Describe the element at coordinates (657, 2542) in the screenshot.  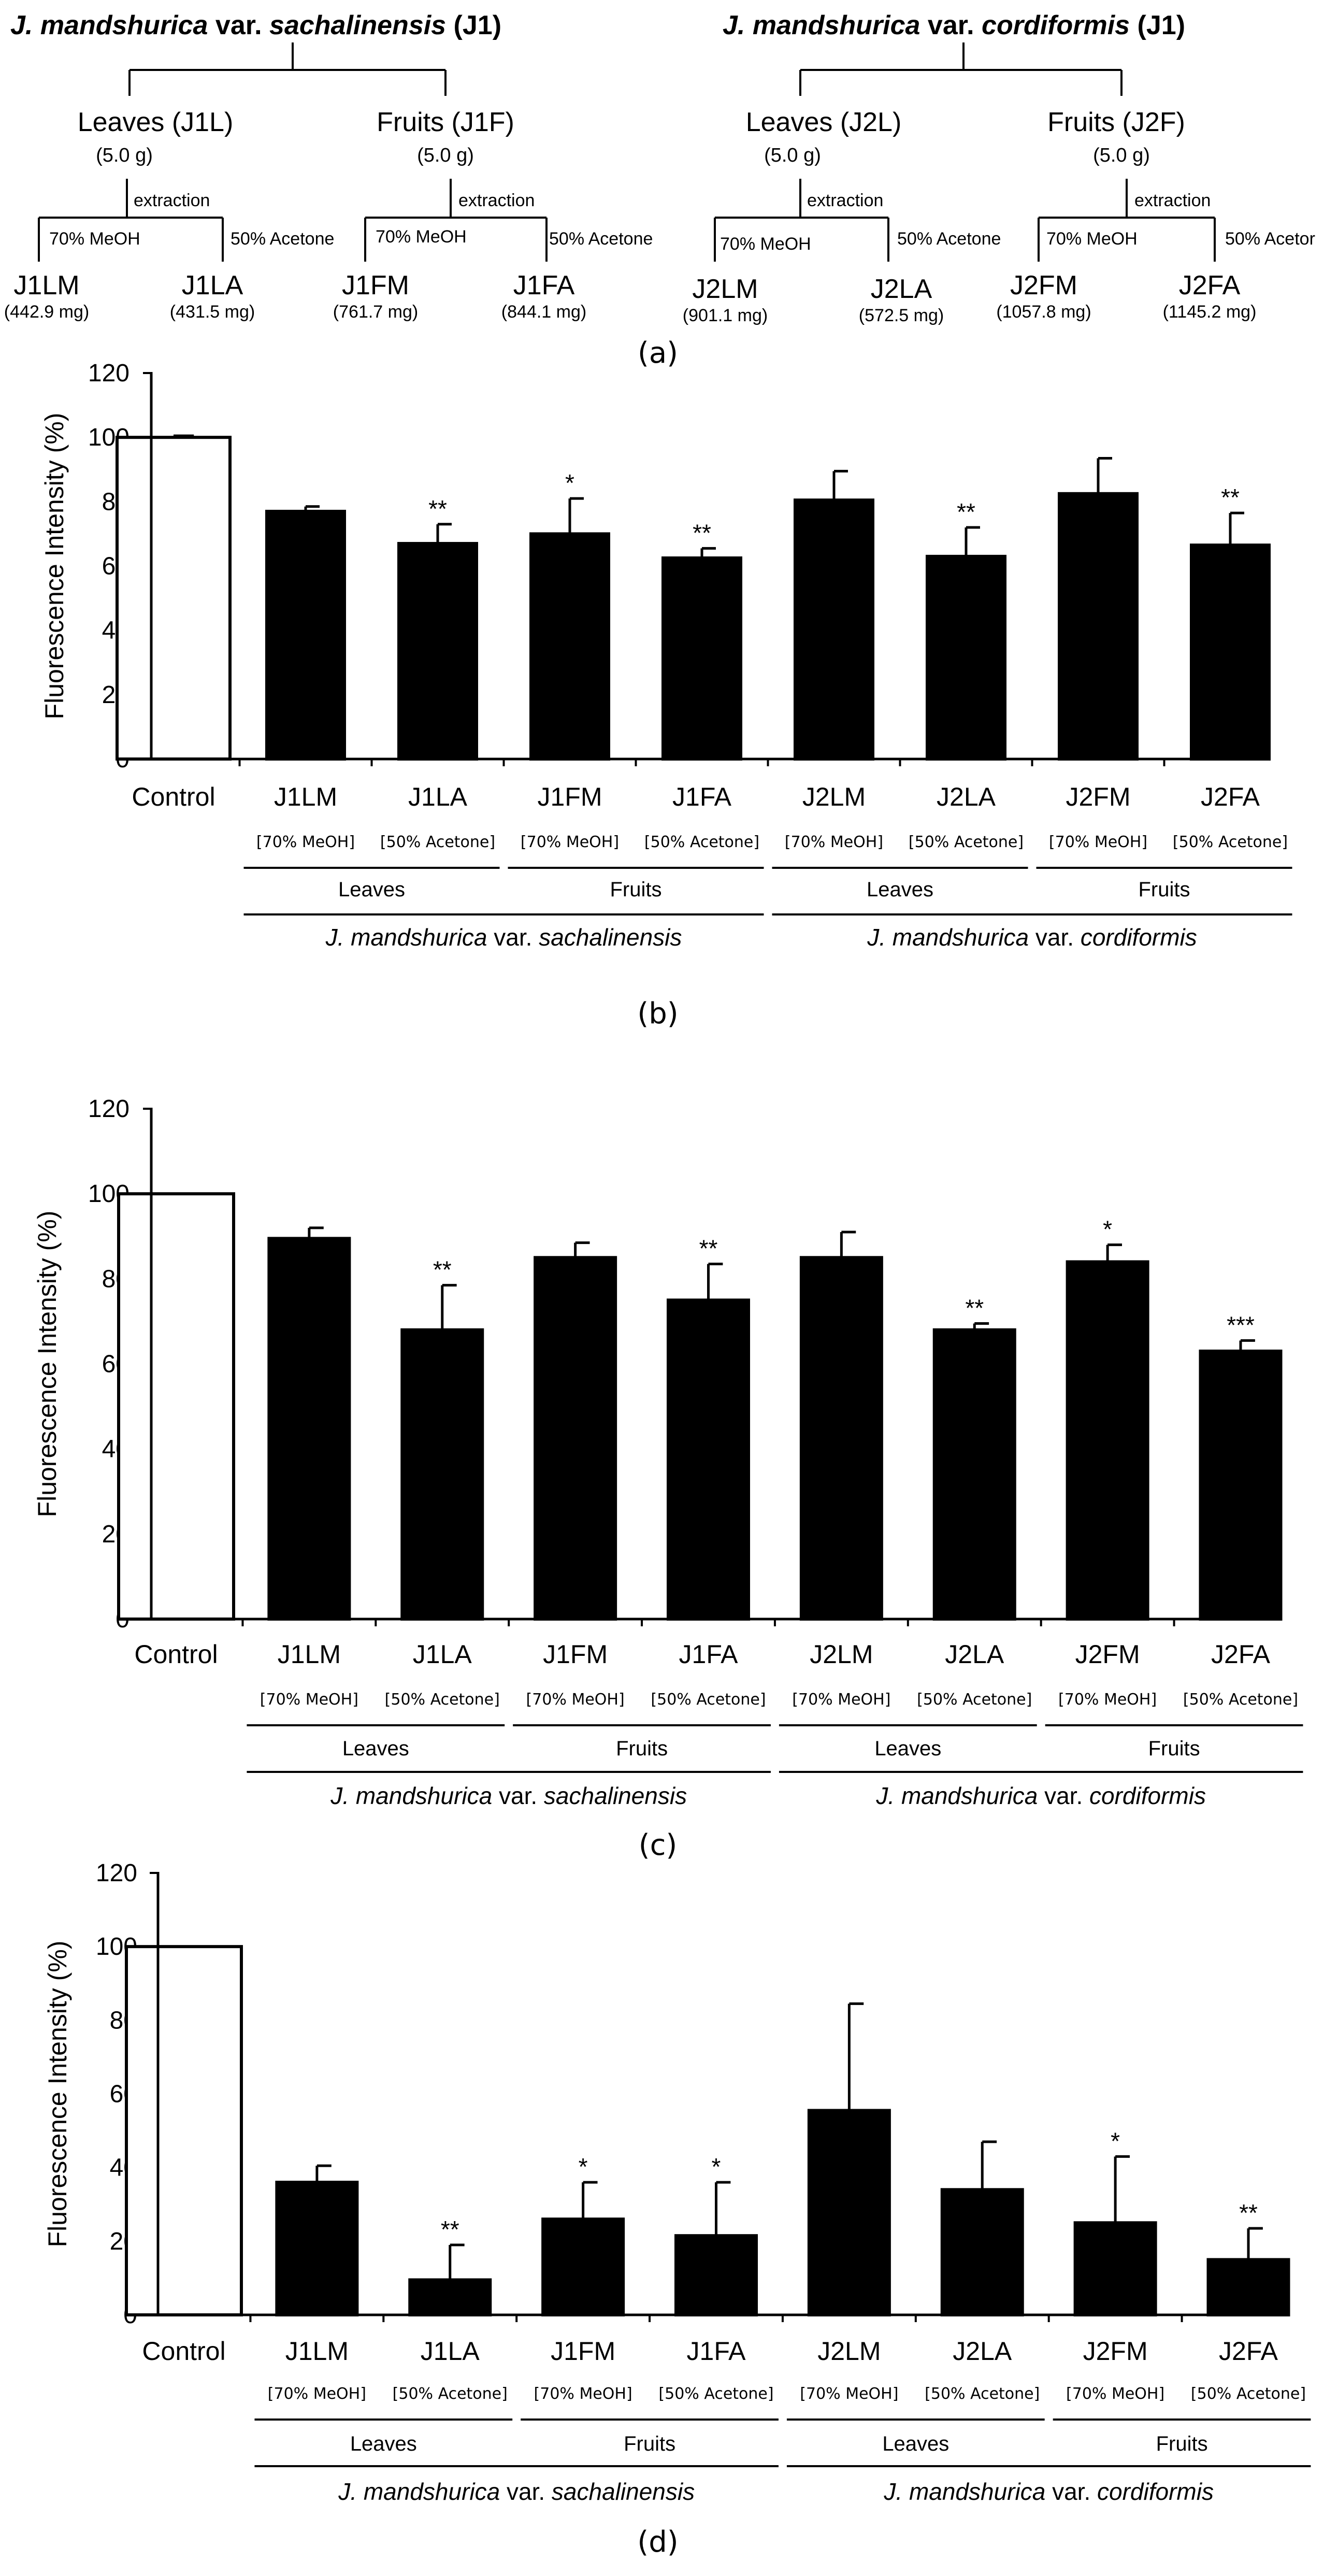
I see `panel-label: (d)` at that location.